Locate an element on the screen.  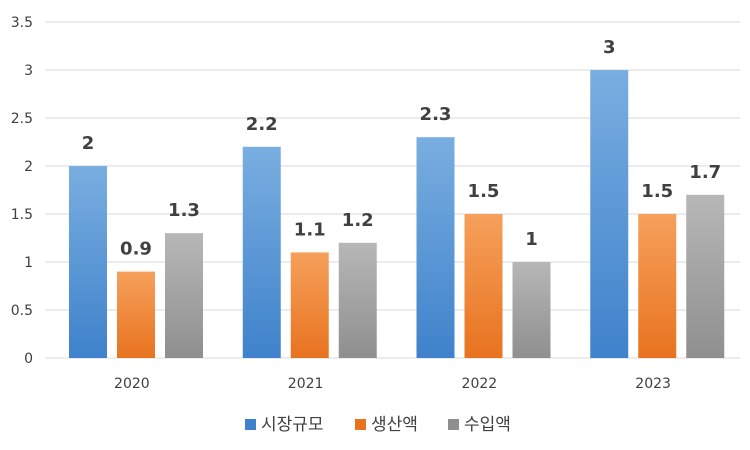
y-tick-label: 3.5 is located at coordinates (22, 23).